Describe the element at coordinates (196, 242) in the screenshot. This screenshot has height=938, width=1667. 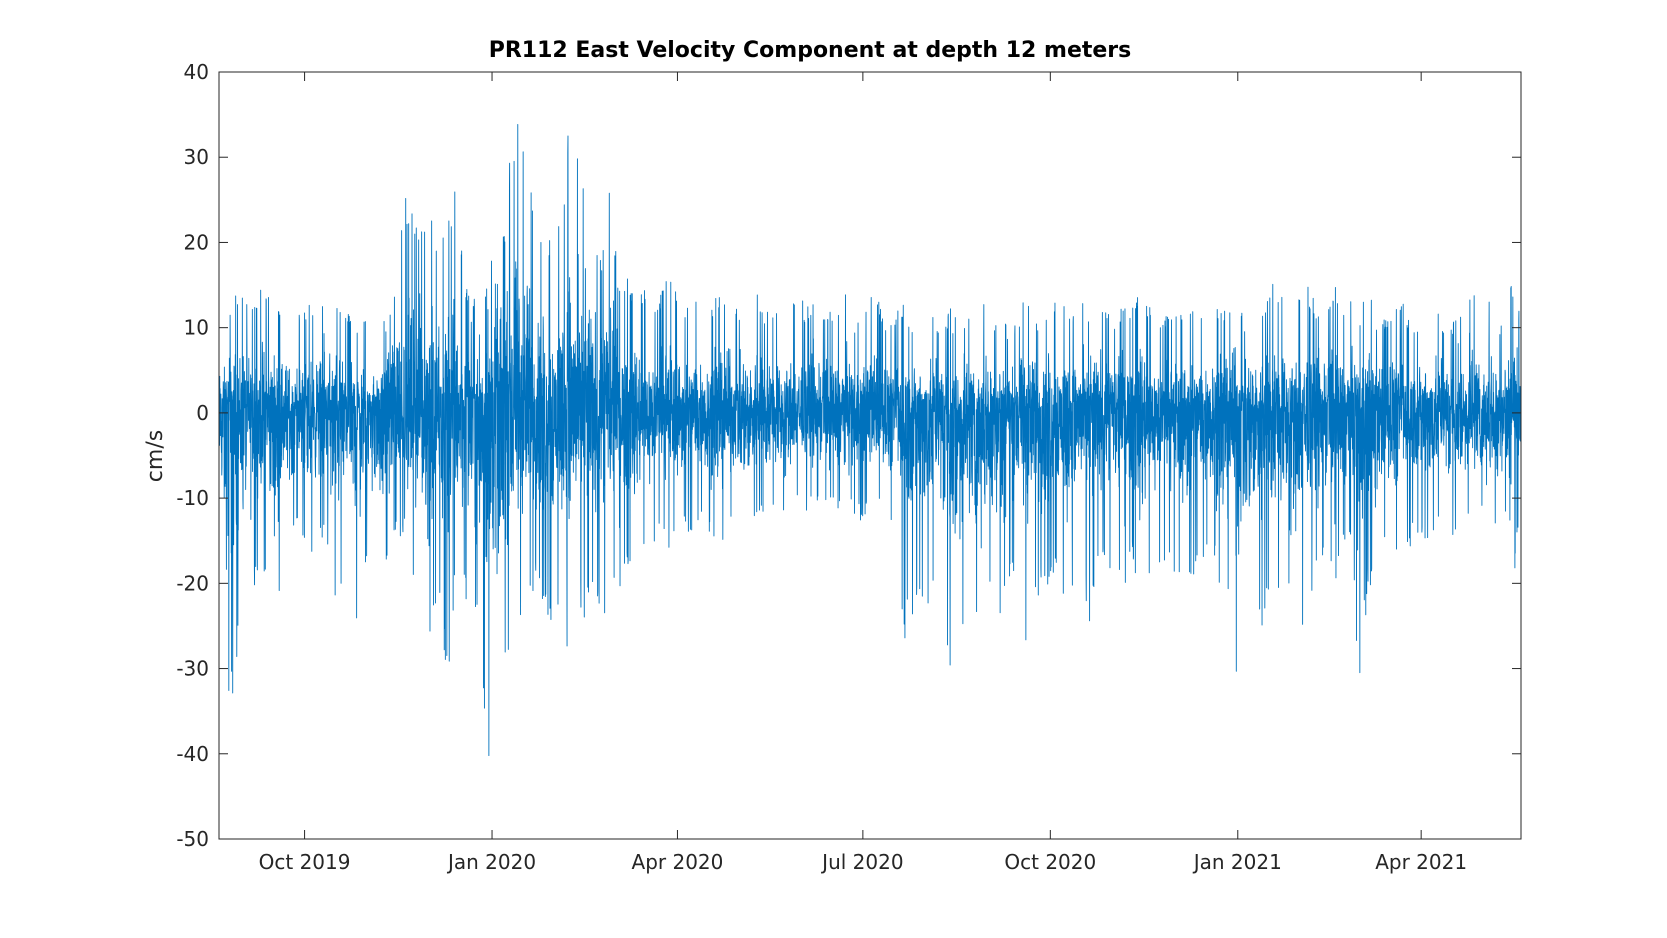
I see `y-tick-label: 20` at that location.